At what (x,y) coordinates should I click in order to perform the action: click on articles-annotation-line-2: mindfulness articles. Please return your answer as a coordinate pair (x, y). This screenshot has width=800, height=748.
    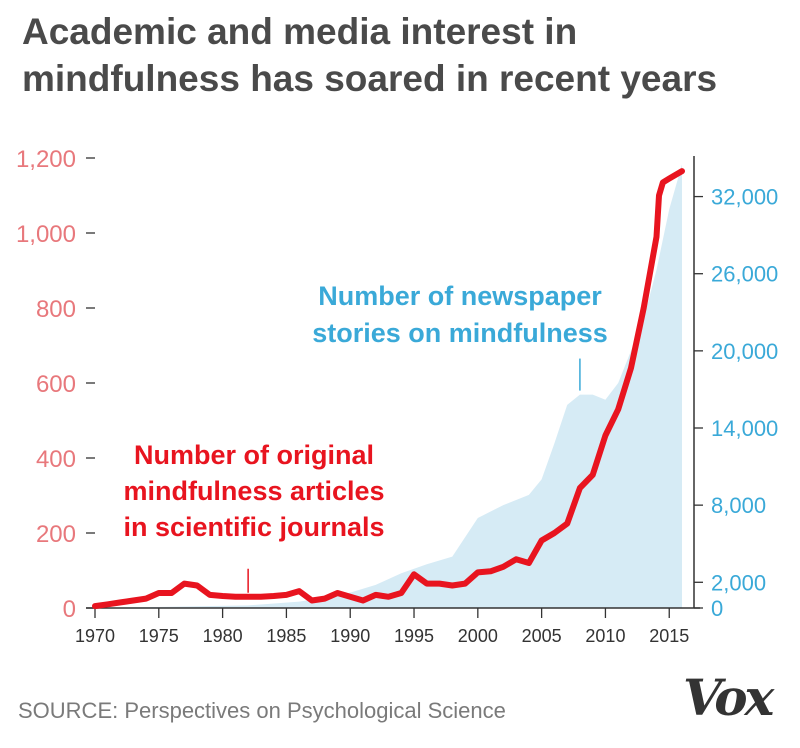
    Looking at the image, I should click on (253, 491).